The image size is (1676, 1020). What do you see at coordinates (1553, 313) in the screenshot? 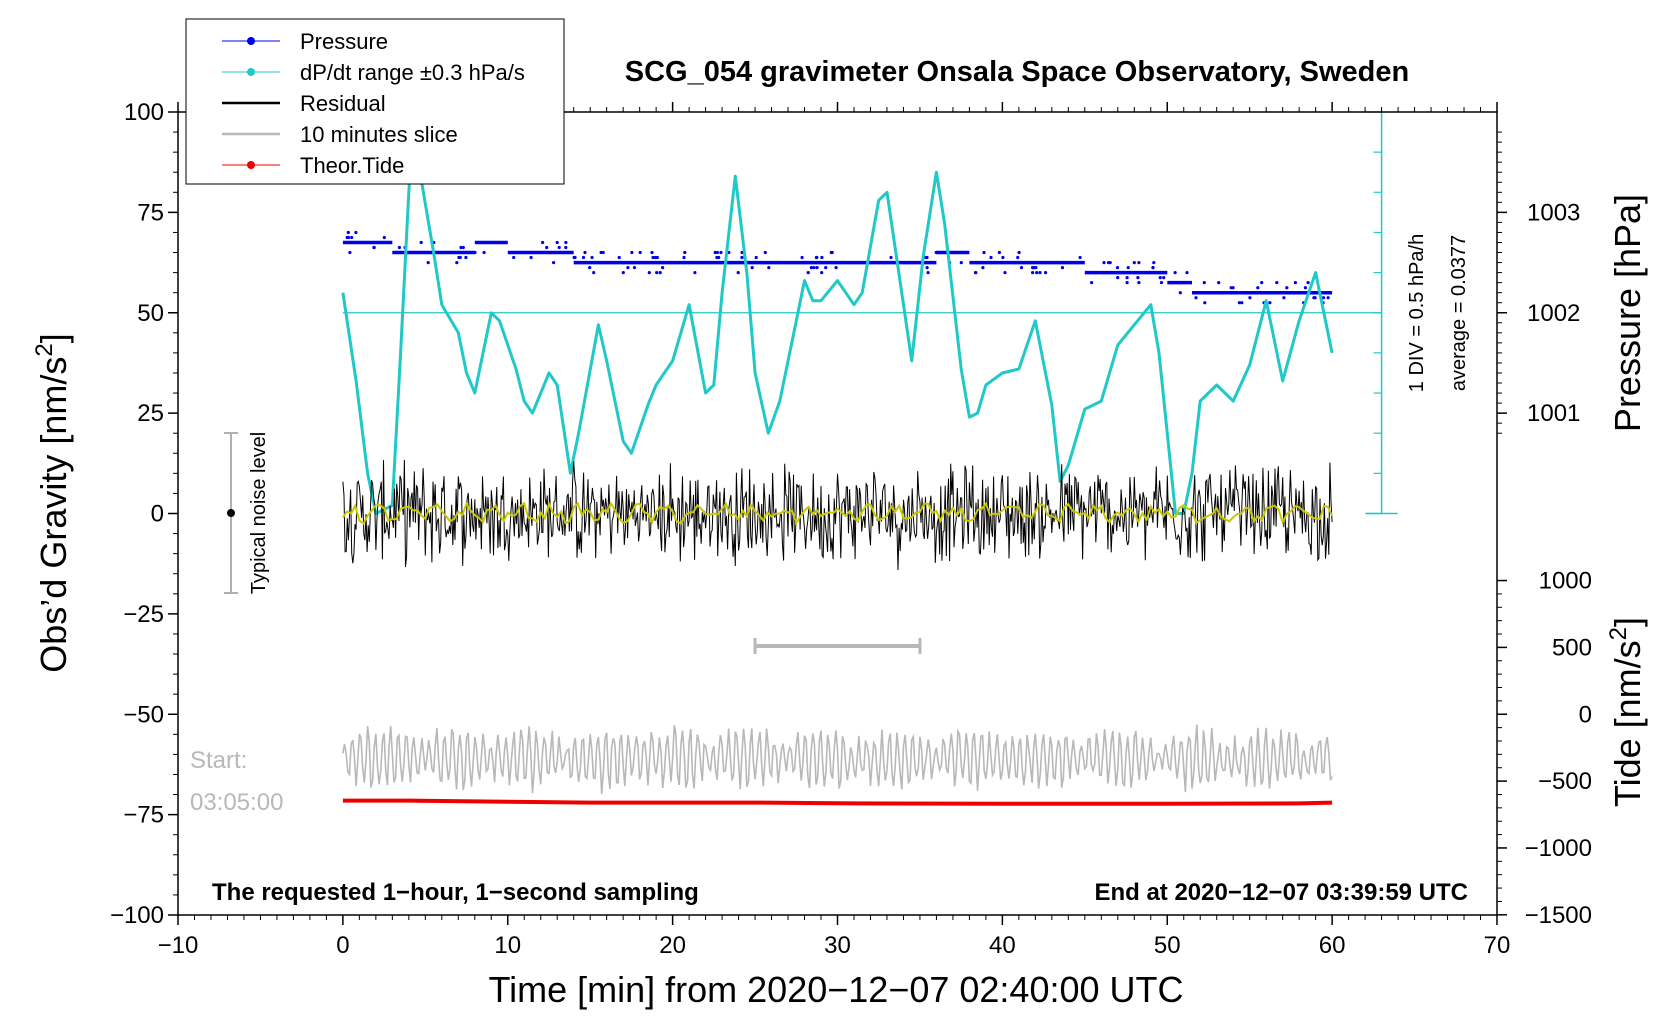
I see `pressure-tick-label: 1002` at bounding box center [1553, 313].